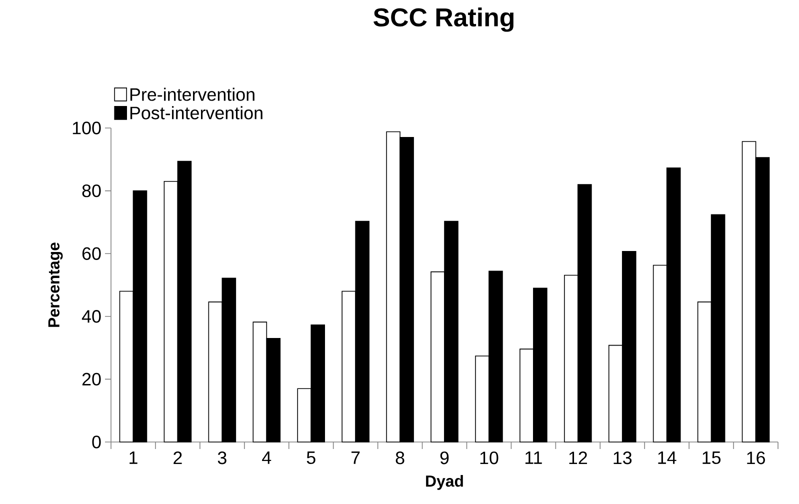 The height and width of the screenshot is (504, 799). Describe the element at coordinates (91, 191) in the screenshot. I see `y-tick-label: 80` at that location.